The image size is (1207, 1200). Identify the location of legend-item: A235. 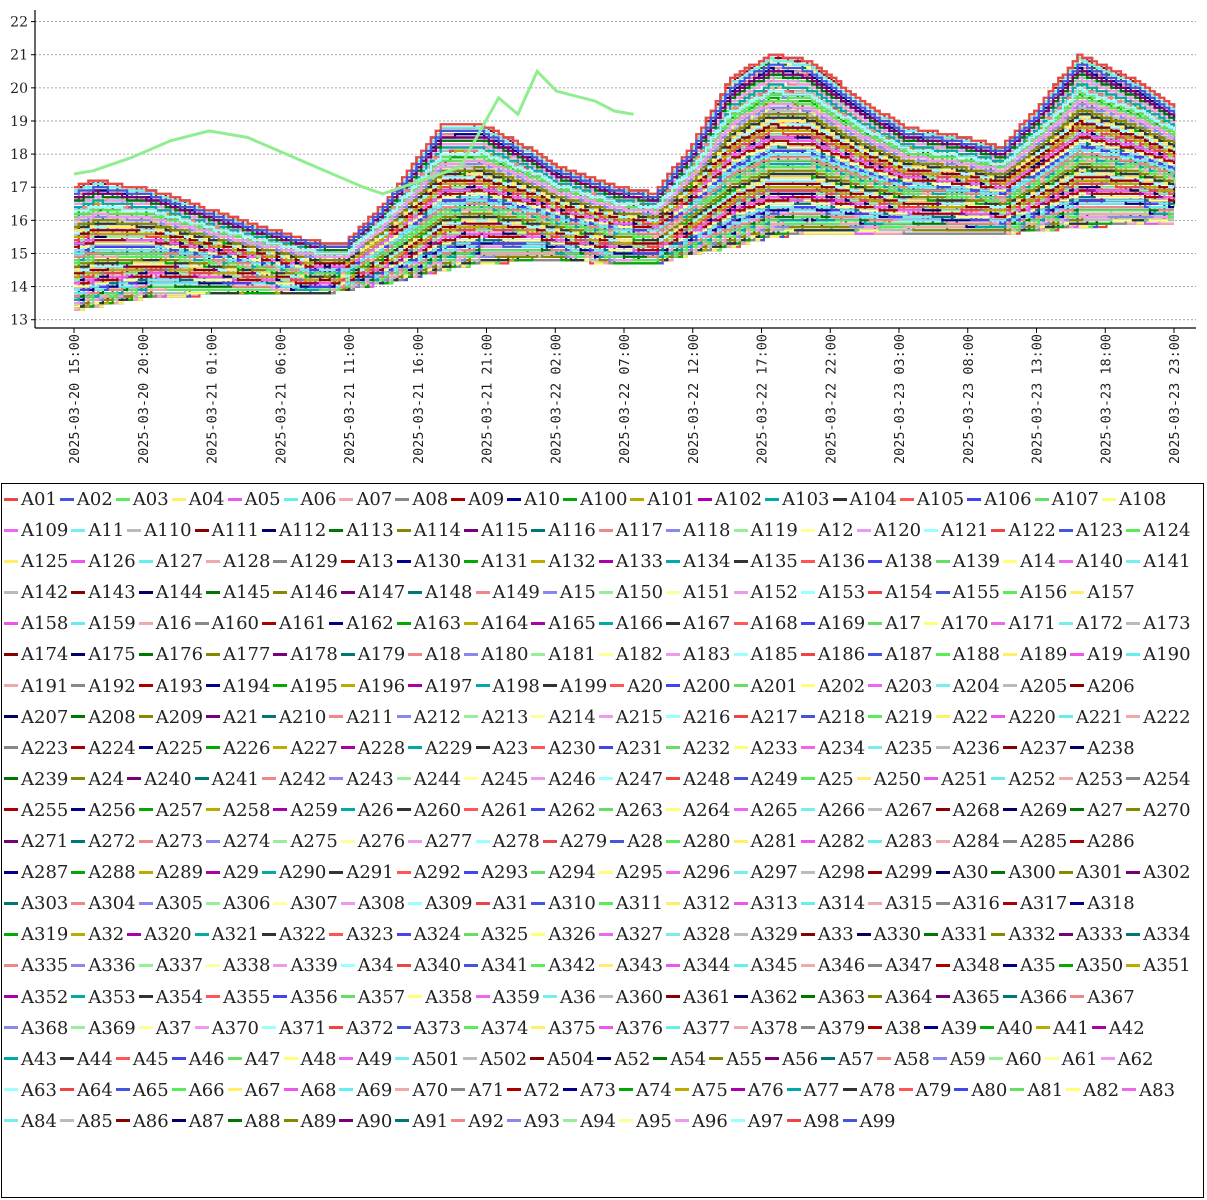
(900, 748).